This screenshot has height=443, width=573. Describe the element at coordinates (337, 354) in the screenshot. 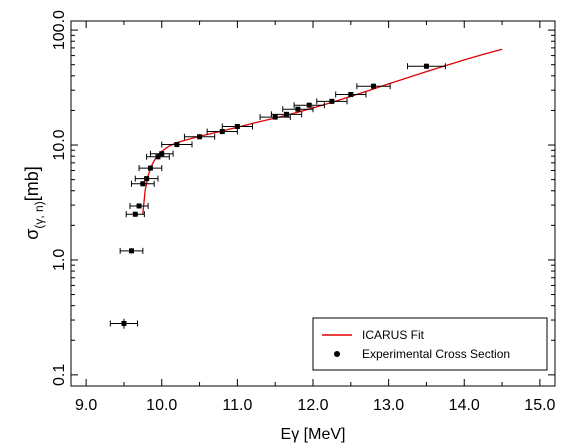

I see `legend-points-swatch` at that location.